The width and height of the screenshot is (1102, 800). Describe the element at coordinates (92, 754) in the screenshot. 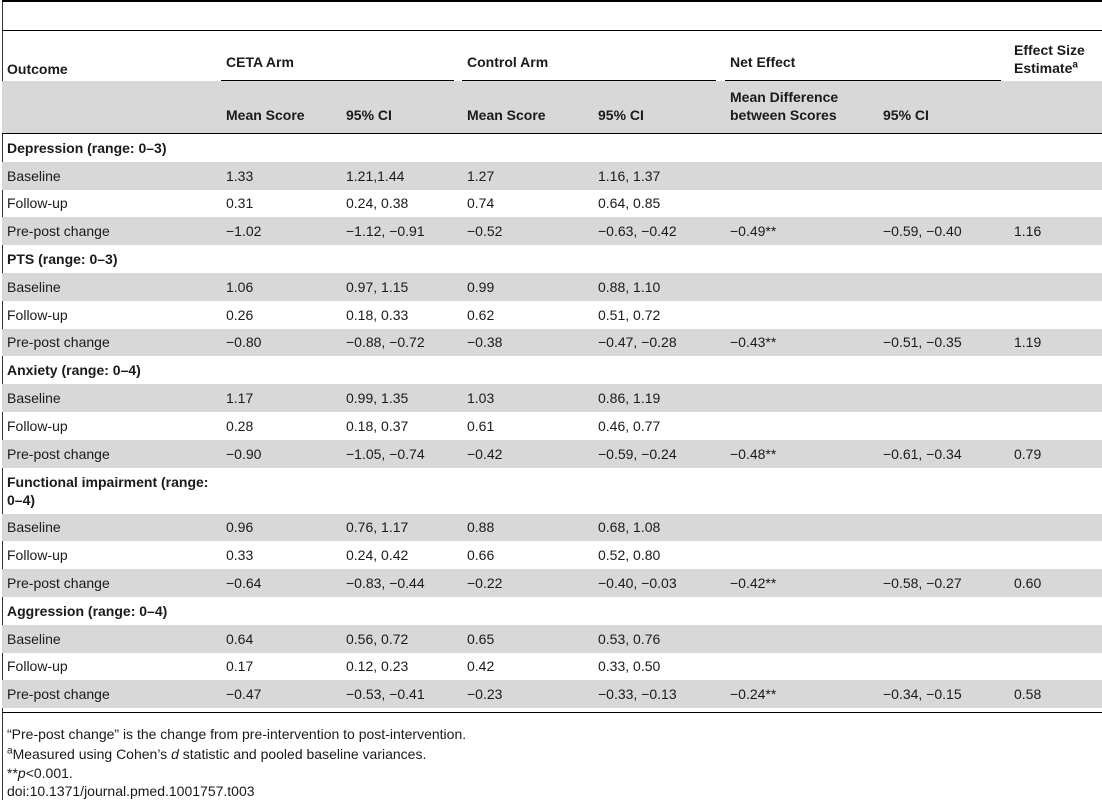

I see `footnote-a-pre: Measured using Cohen’s` at that location.